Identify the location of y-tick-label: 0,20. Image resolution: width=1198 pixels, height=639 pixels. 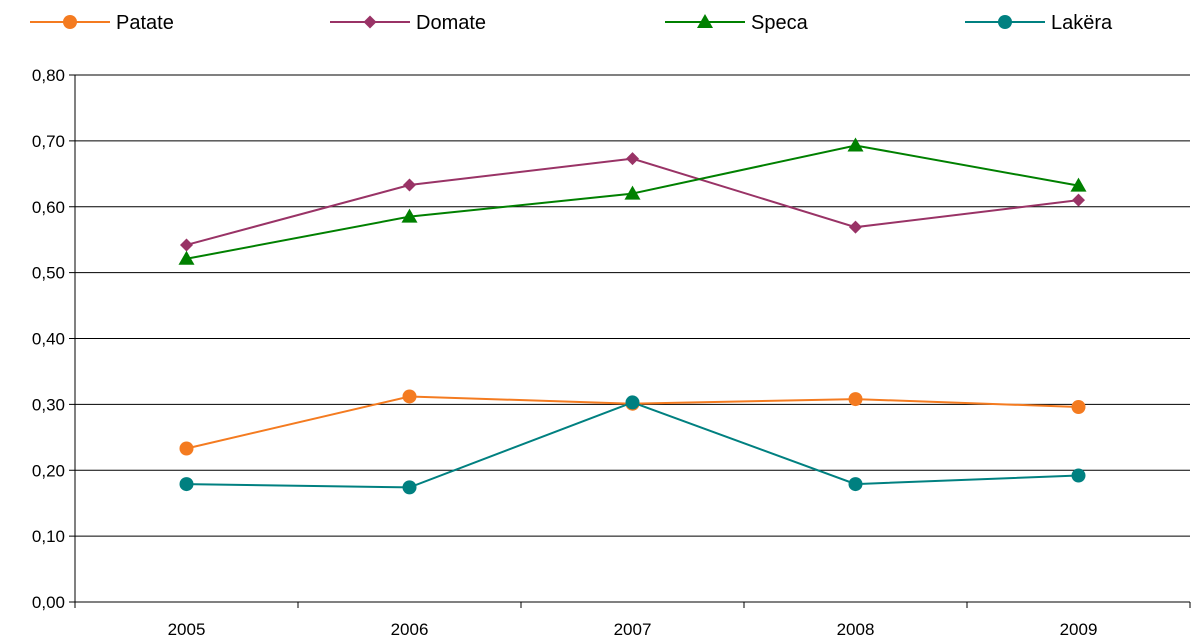
(48, 470).